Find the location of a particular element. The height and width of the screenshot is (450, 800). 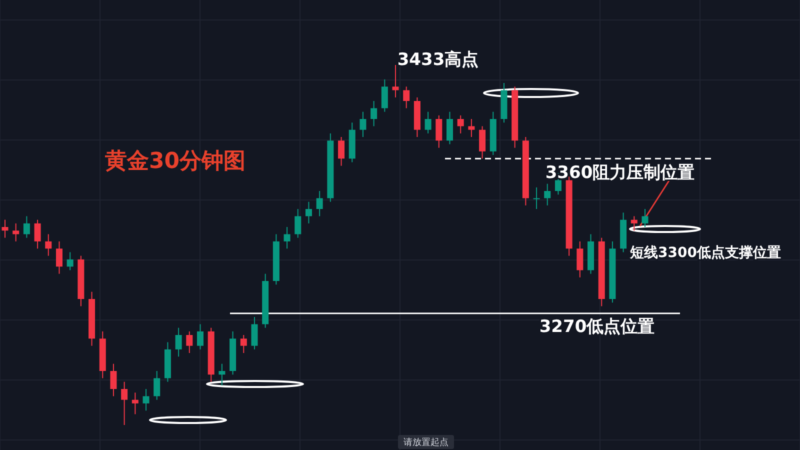

text: 黄金30分钟图 is located at coordinates (175, 161).